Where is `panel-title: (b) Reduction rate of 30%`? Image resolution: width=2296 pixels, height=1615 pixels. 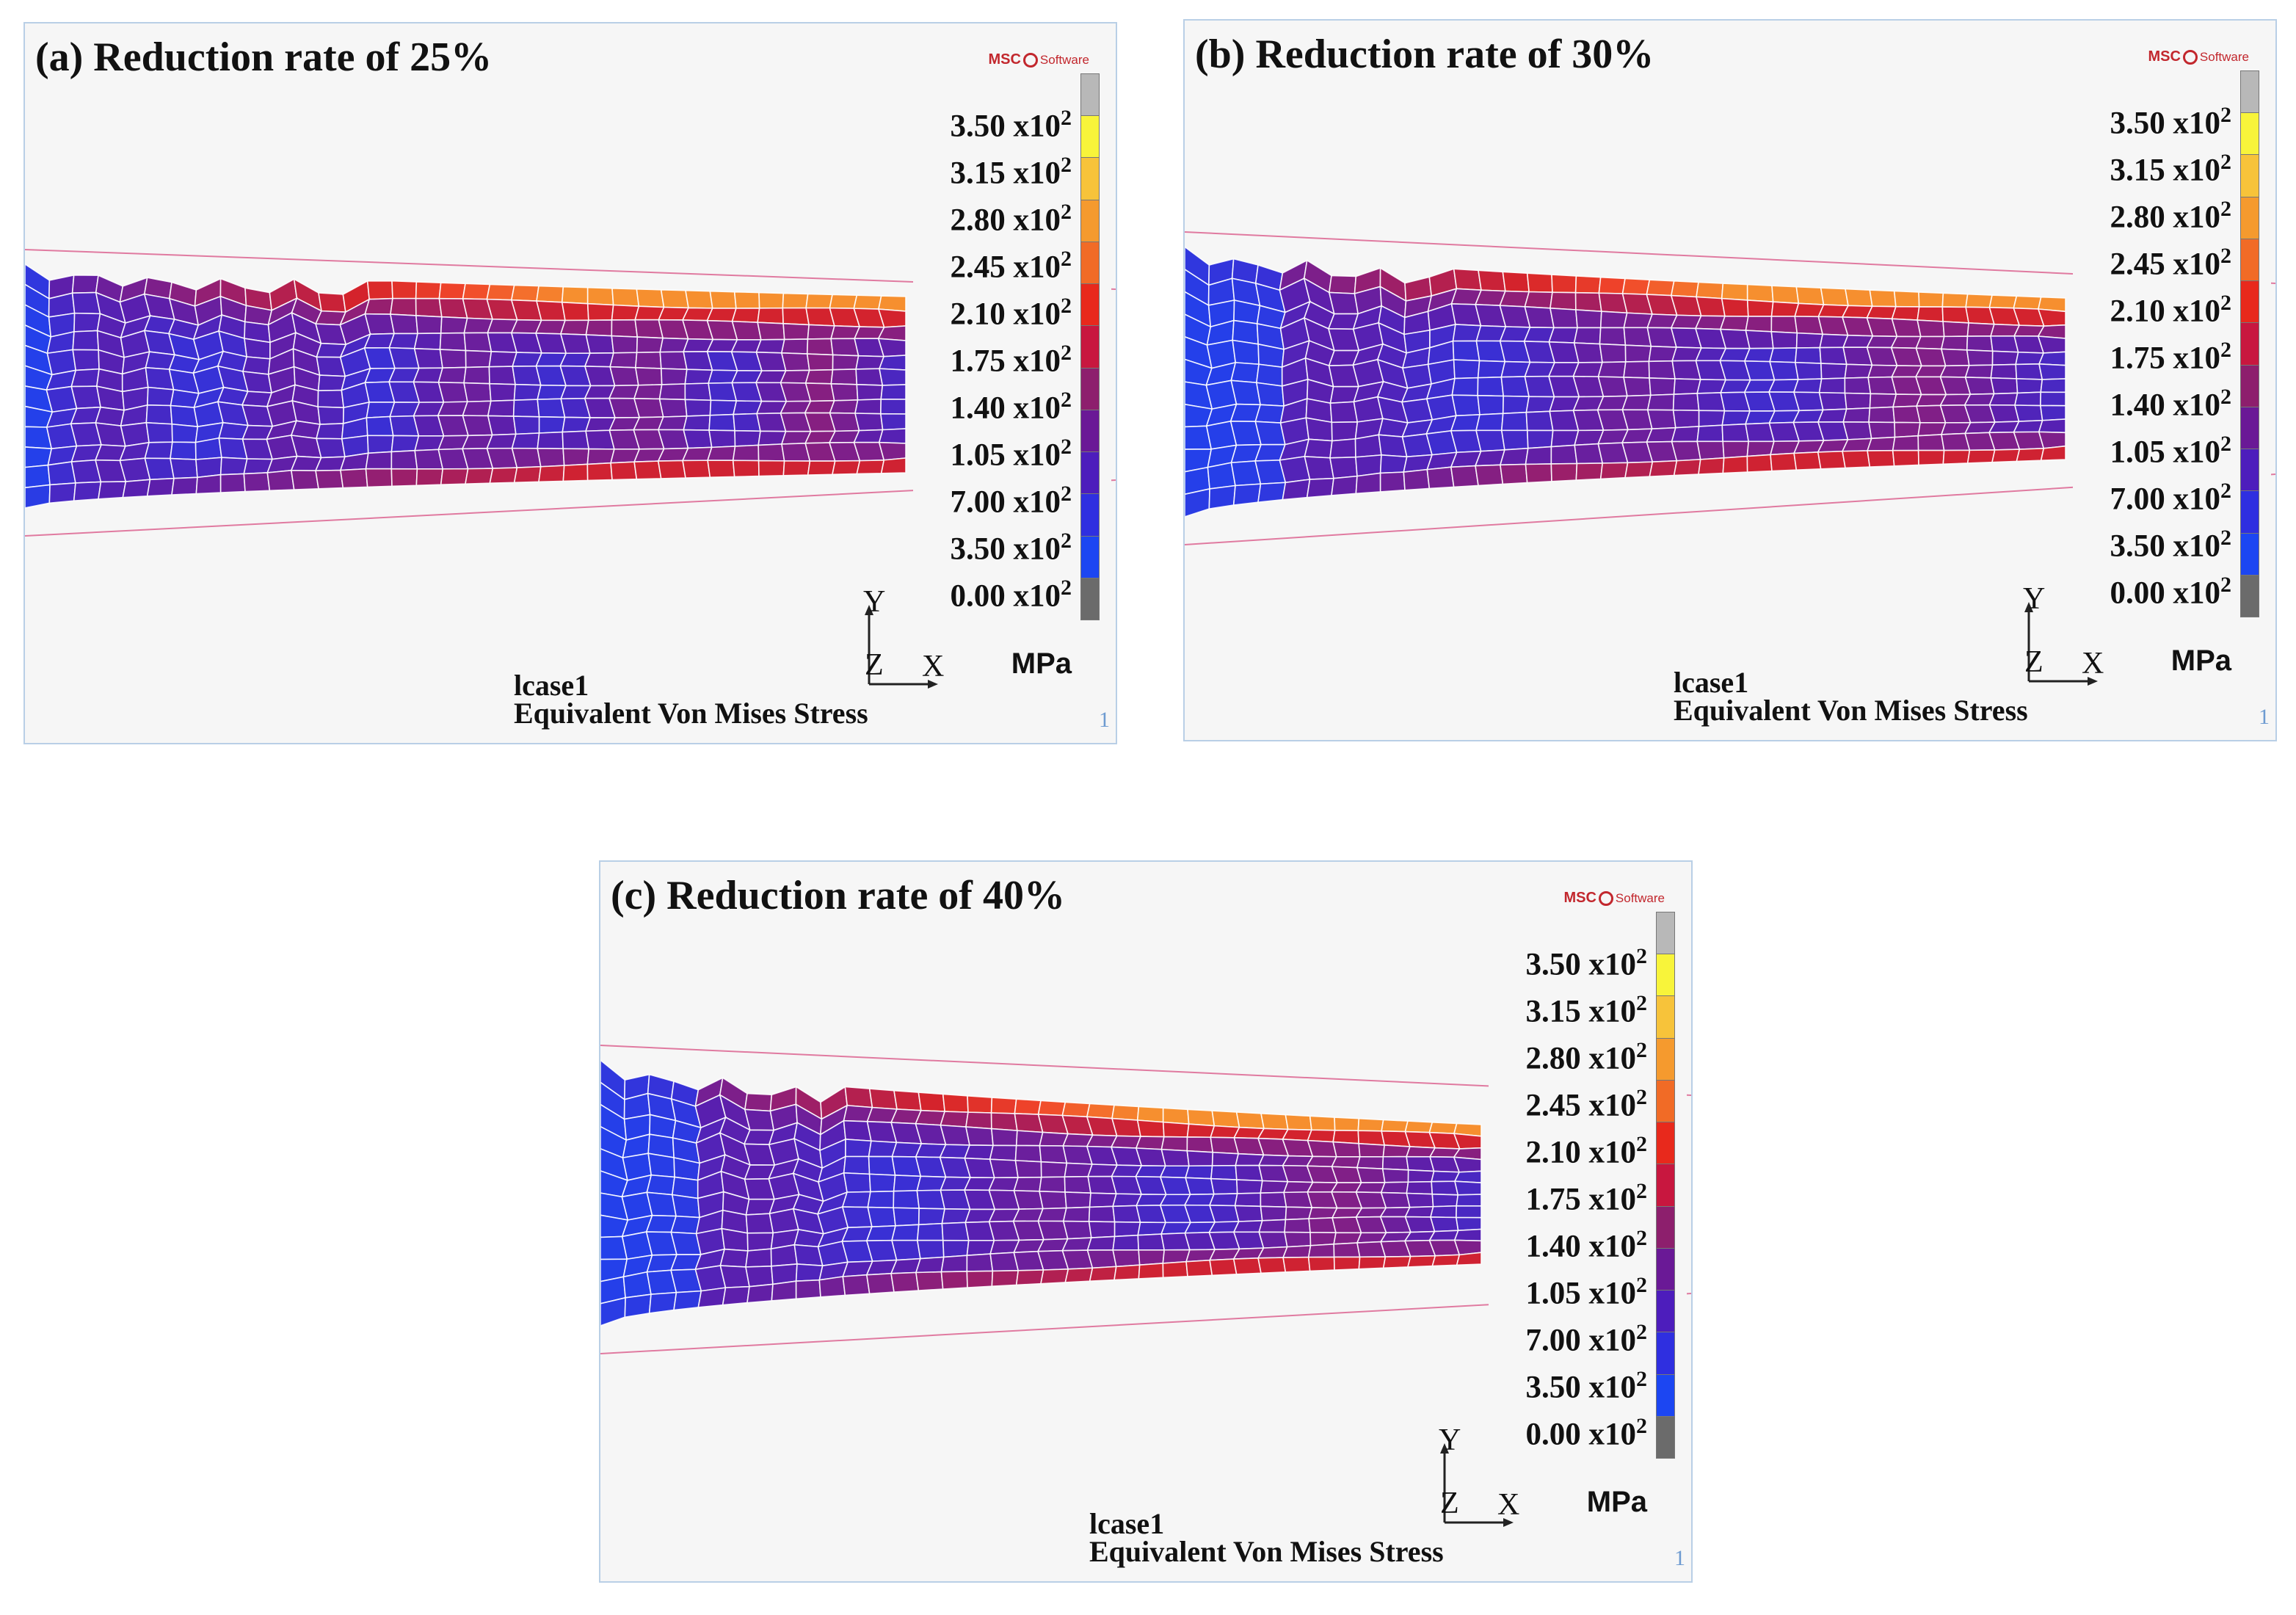 panel-title: (b) Reduction rate of 30% is located at coordinates (1424, 54).